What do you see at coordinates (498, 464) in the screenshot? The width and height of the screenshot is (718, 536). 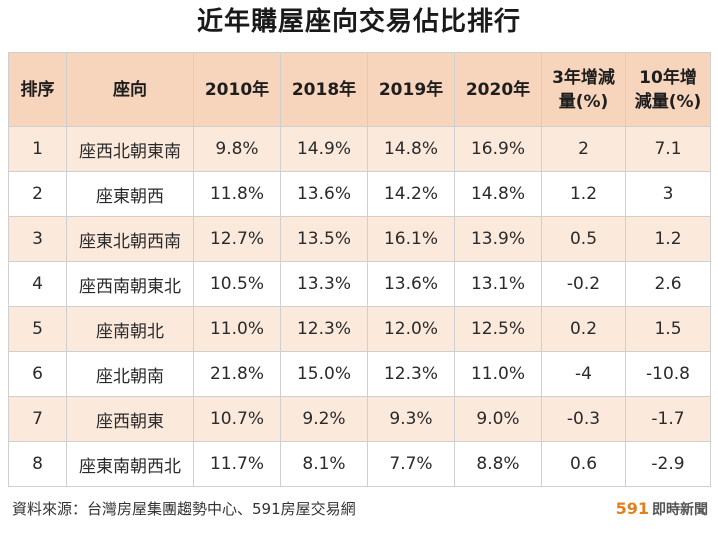 I see `share-2020-cell: 8.8%` at bounding box center [498, 464].